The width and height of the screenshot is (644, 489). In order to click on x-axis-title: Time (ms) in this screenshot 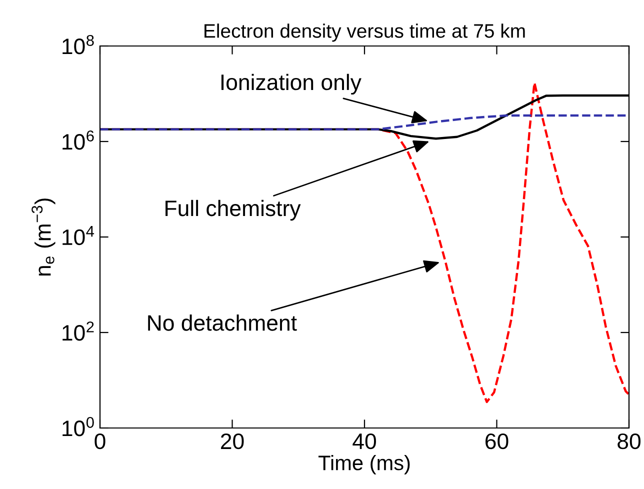, I will do `click(364, 464)`.